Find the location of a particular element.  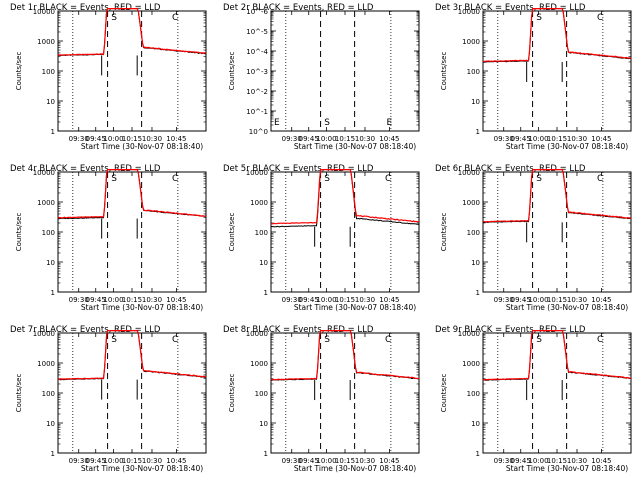

y-tick-label: 10^-3 is located at coordinates (257, 72).